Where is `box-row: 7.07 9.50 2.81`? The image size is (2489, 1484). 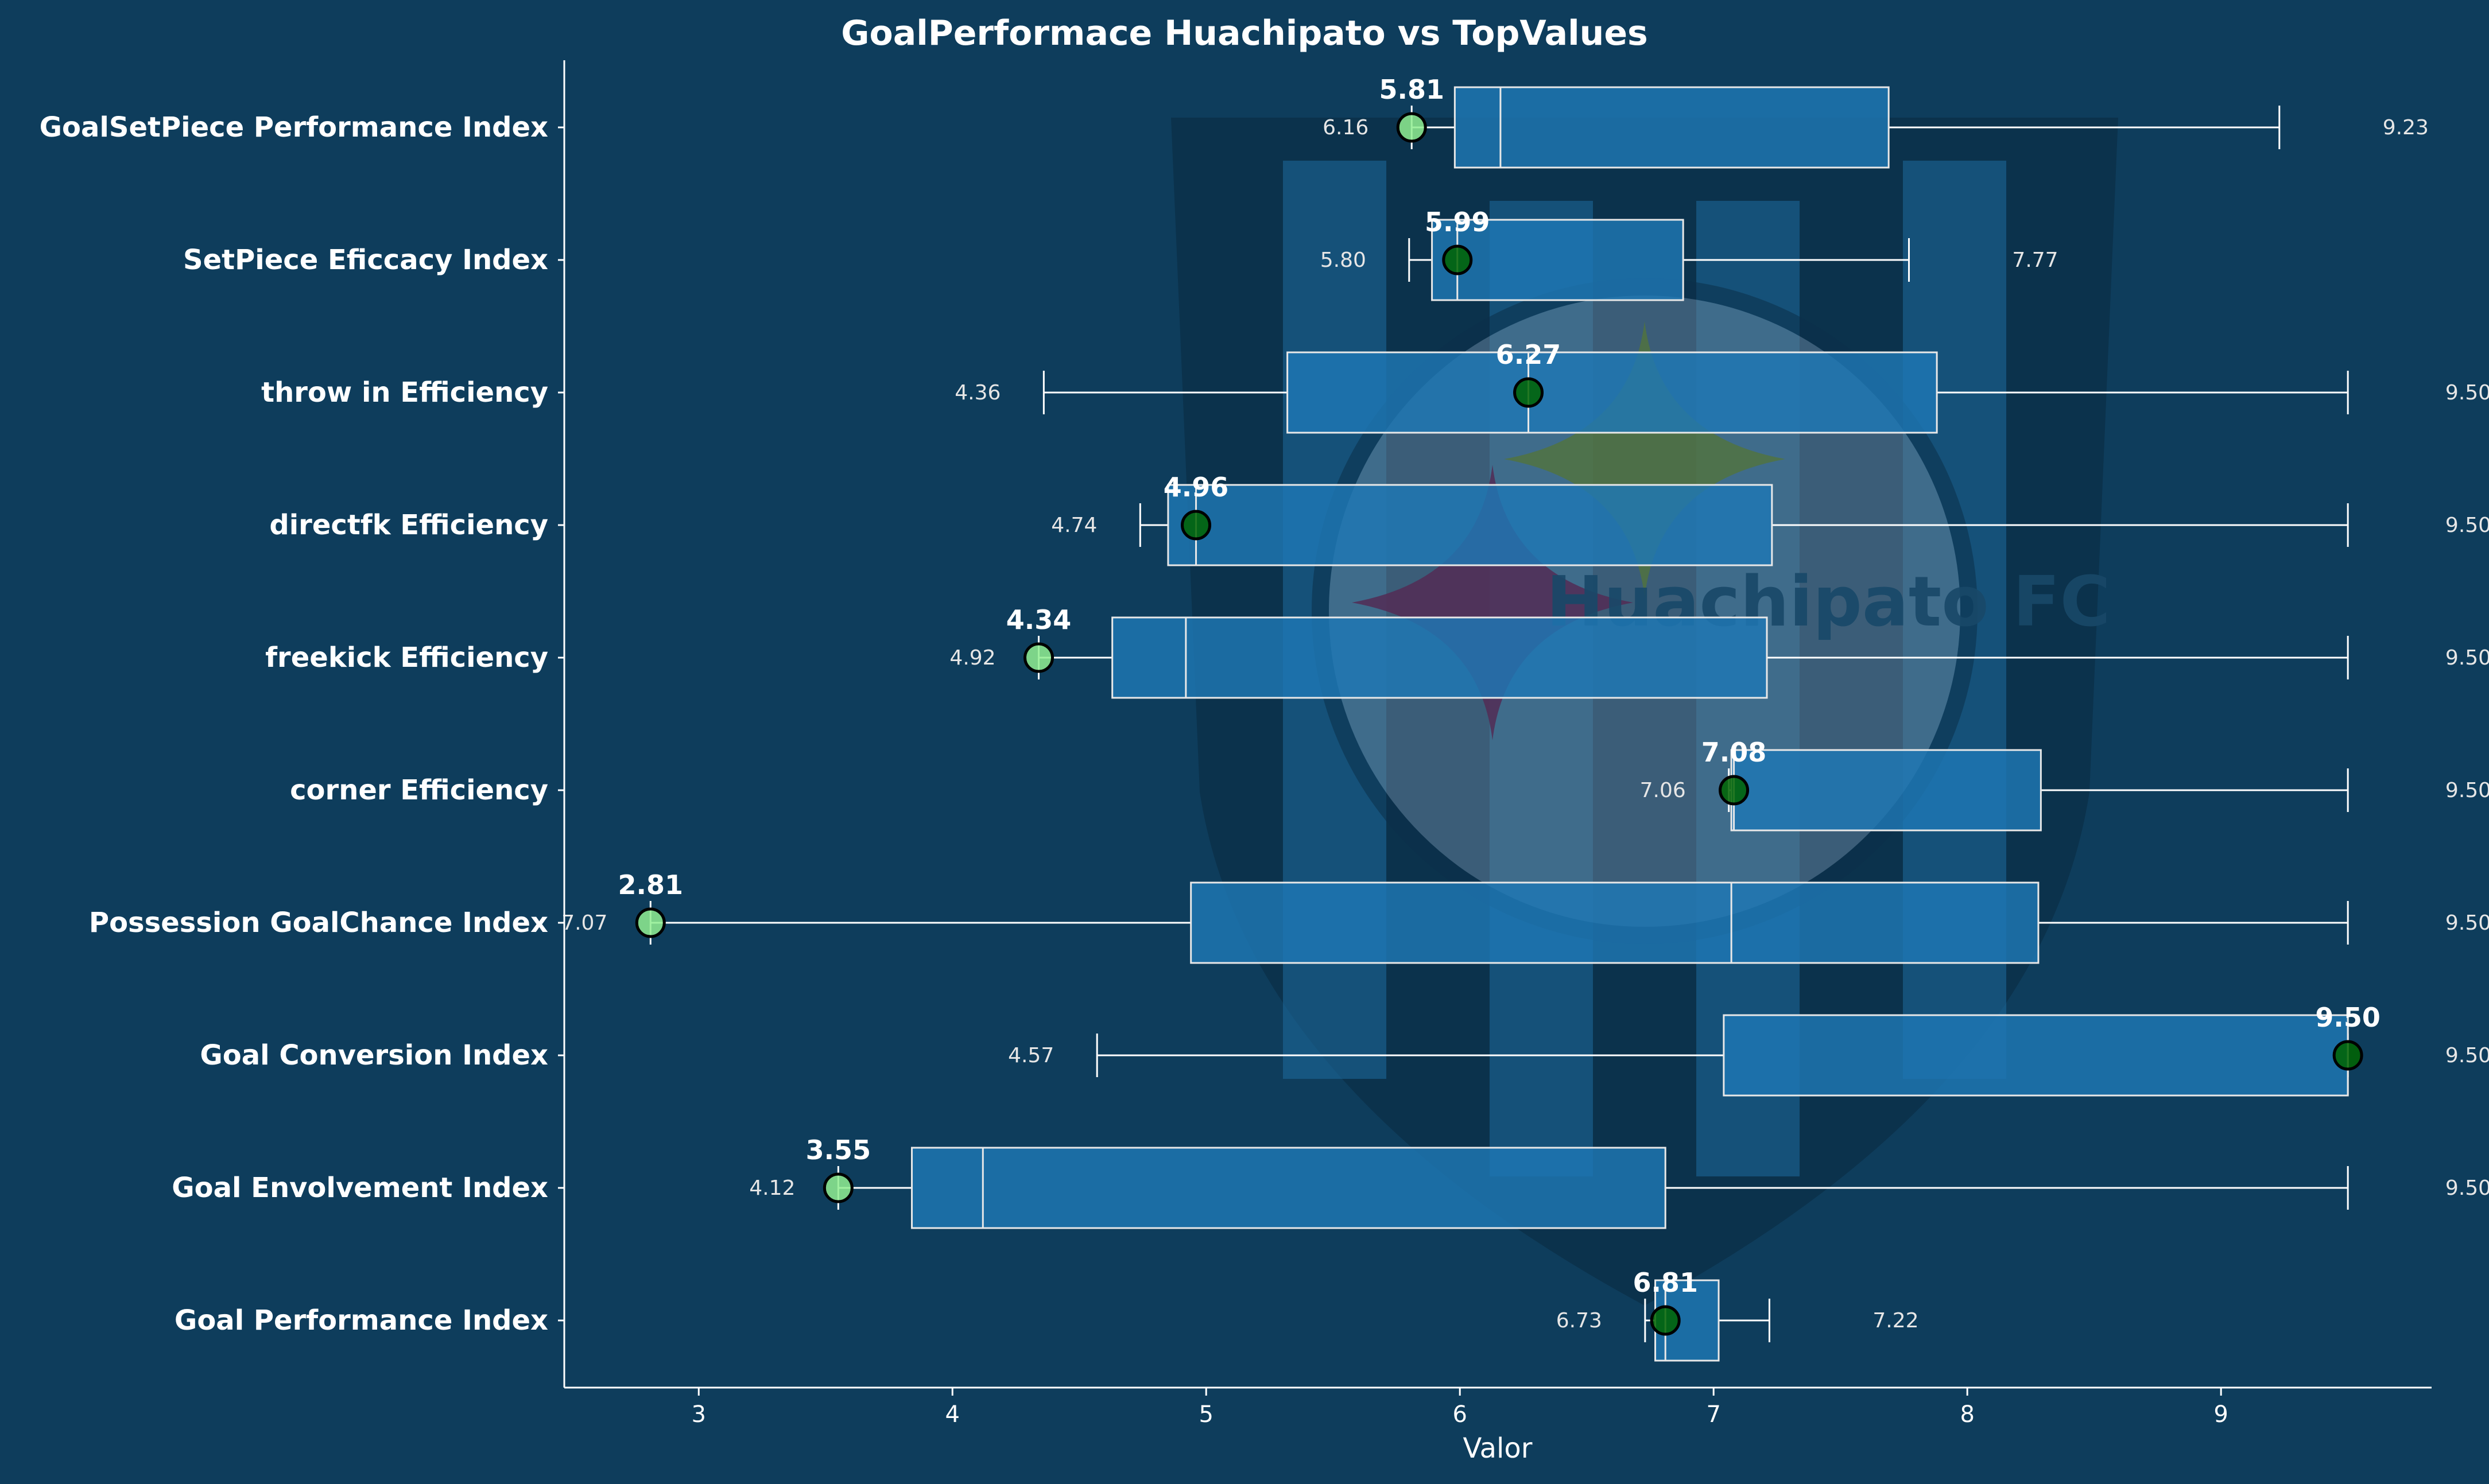 box-row: 7.07 9.50 2.81 is located at coordinates (1525, 916).